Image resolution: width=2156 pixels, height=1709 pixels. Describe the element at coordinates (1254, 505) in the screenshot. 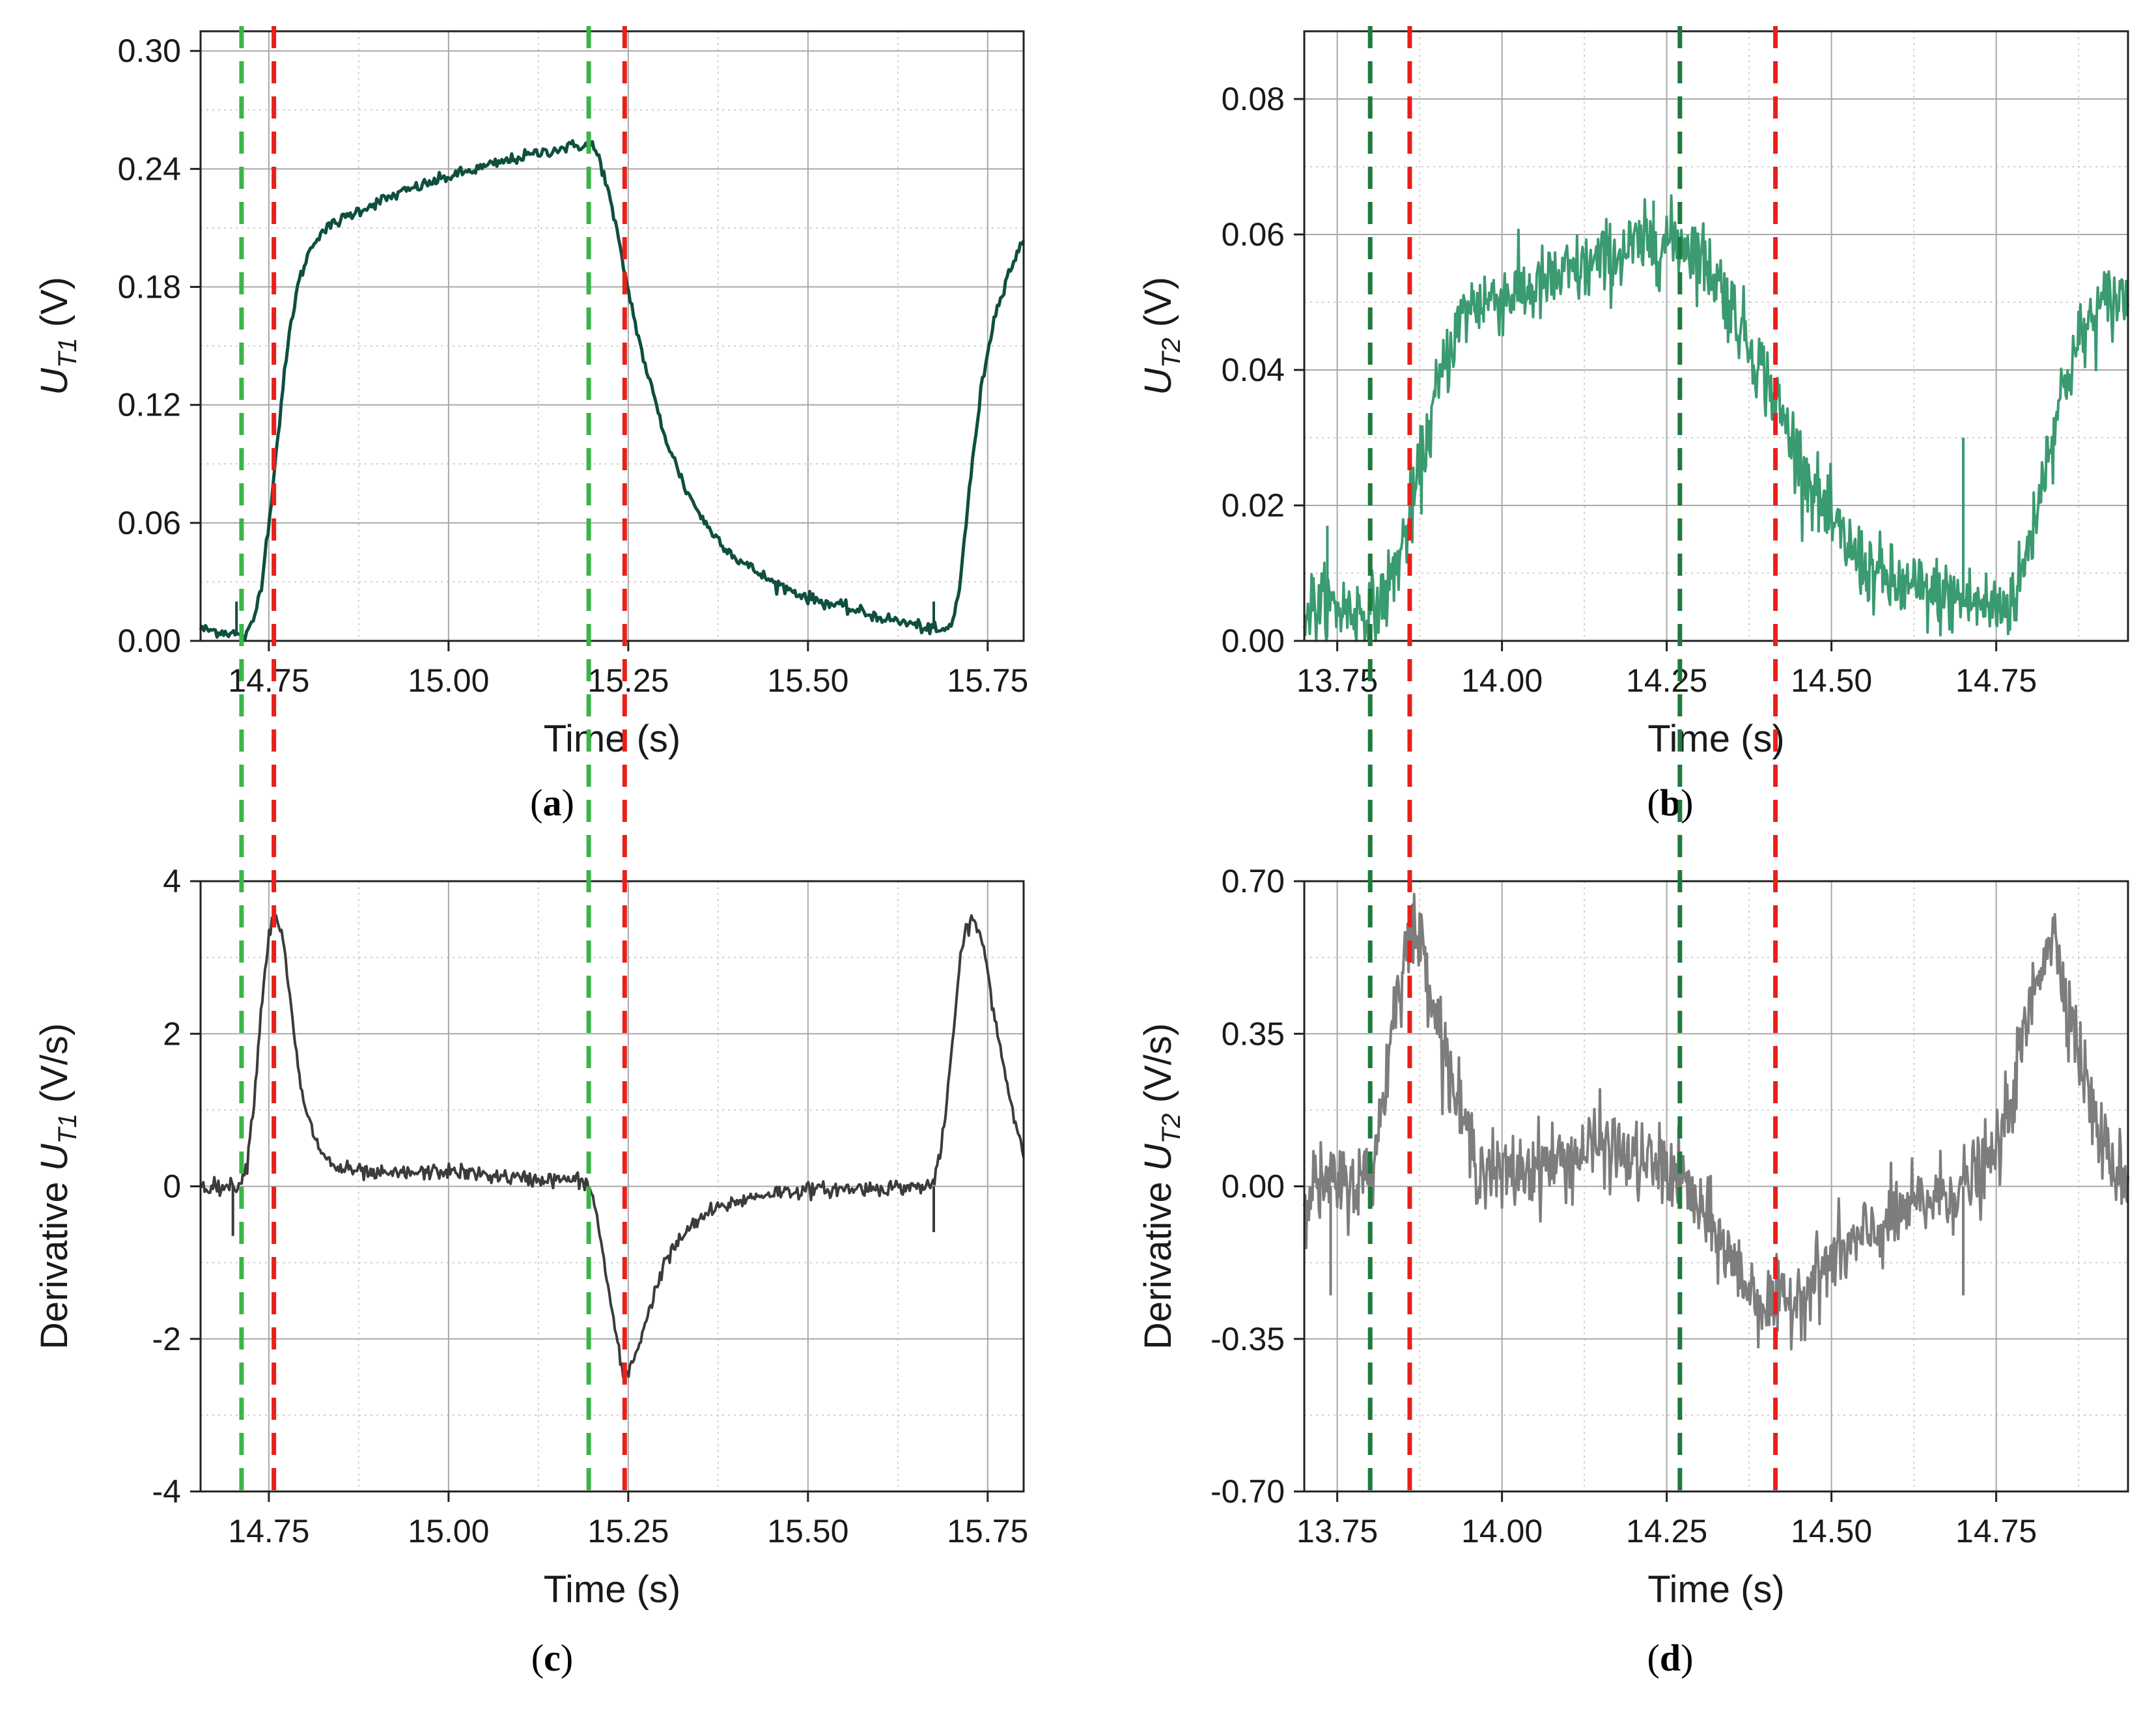

I see `y-tick-label: 0.02` at that location.